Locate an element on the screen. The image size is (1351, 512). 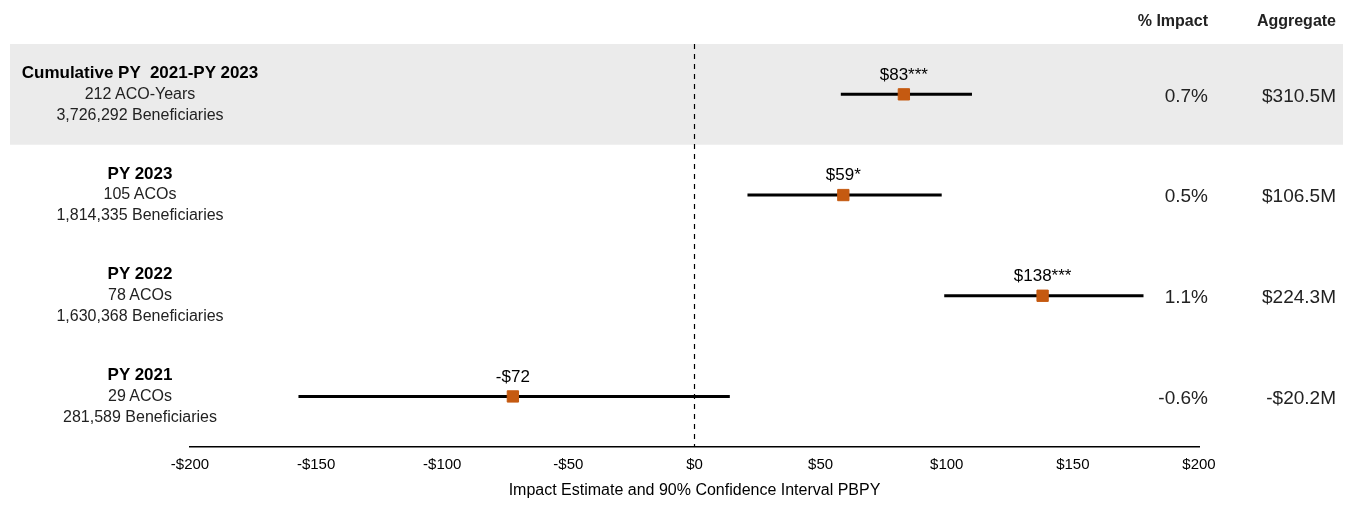
y-tick-label: PY 2022 78 ACOs 1,630,368 Beneficiaries is located at coordinates (140, 294).